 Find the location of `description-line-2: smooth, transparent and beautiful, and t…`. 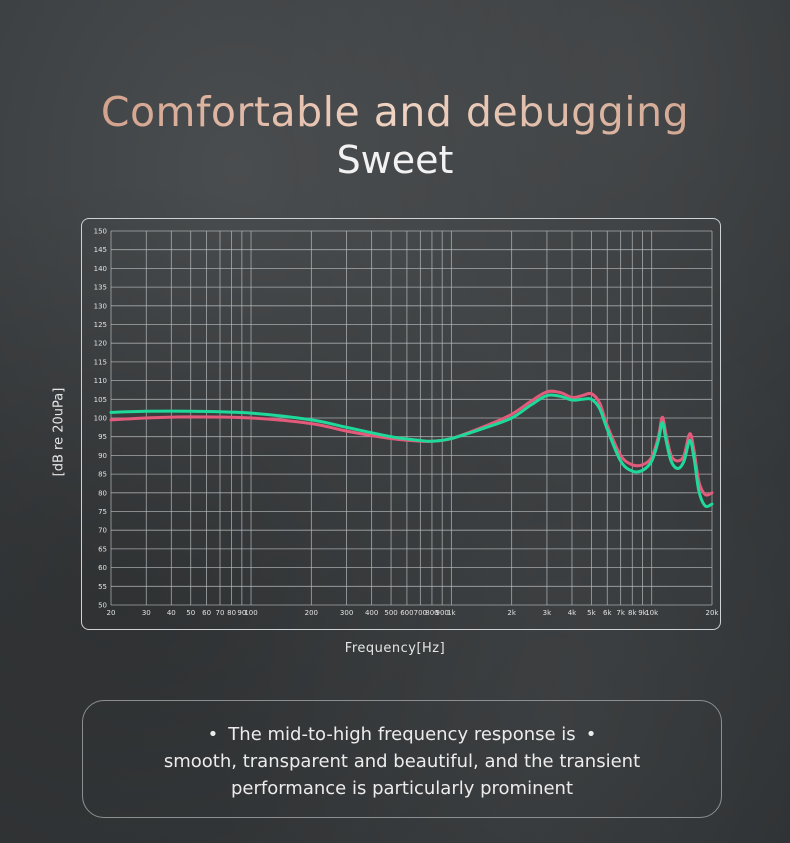

description-line-2: smooth, transparent and beautiful, and t… is located at coordinates (402, 761).